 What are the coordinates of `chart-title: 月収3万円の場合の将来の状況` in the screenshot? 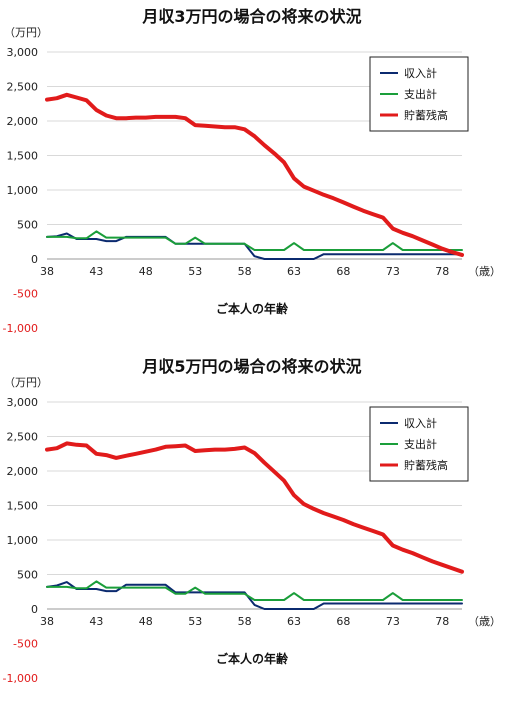 It's located at (251, 16).